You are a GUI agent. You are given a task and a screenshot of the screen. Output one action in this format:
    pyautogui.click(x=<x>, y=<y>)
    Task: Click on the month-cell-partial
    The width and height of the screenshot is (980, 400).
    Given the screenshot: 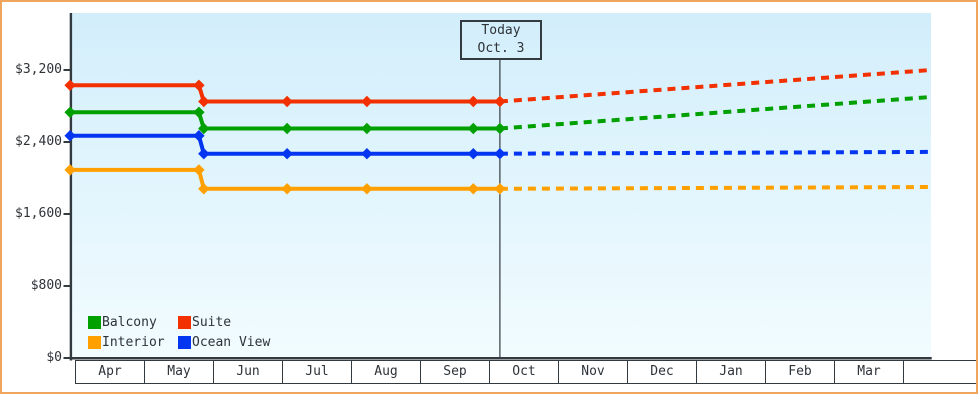 What is the action you would take?
    pyautogui.click(x=940, y=372)
    